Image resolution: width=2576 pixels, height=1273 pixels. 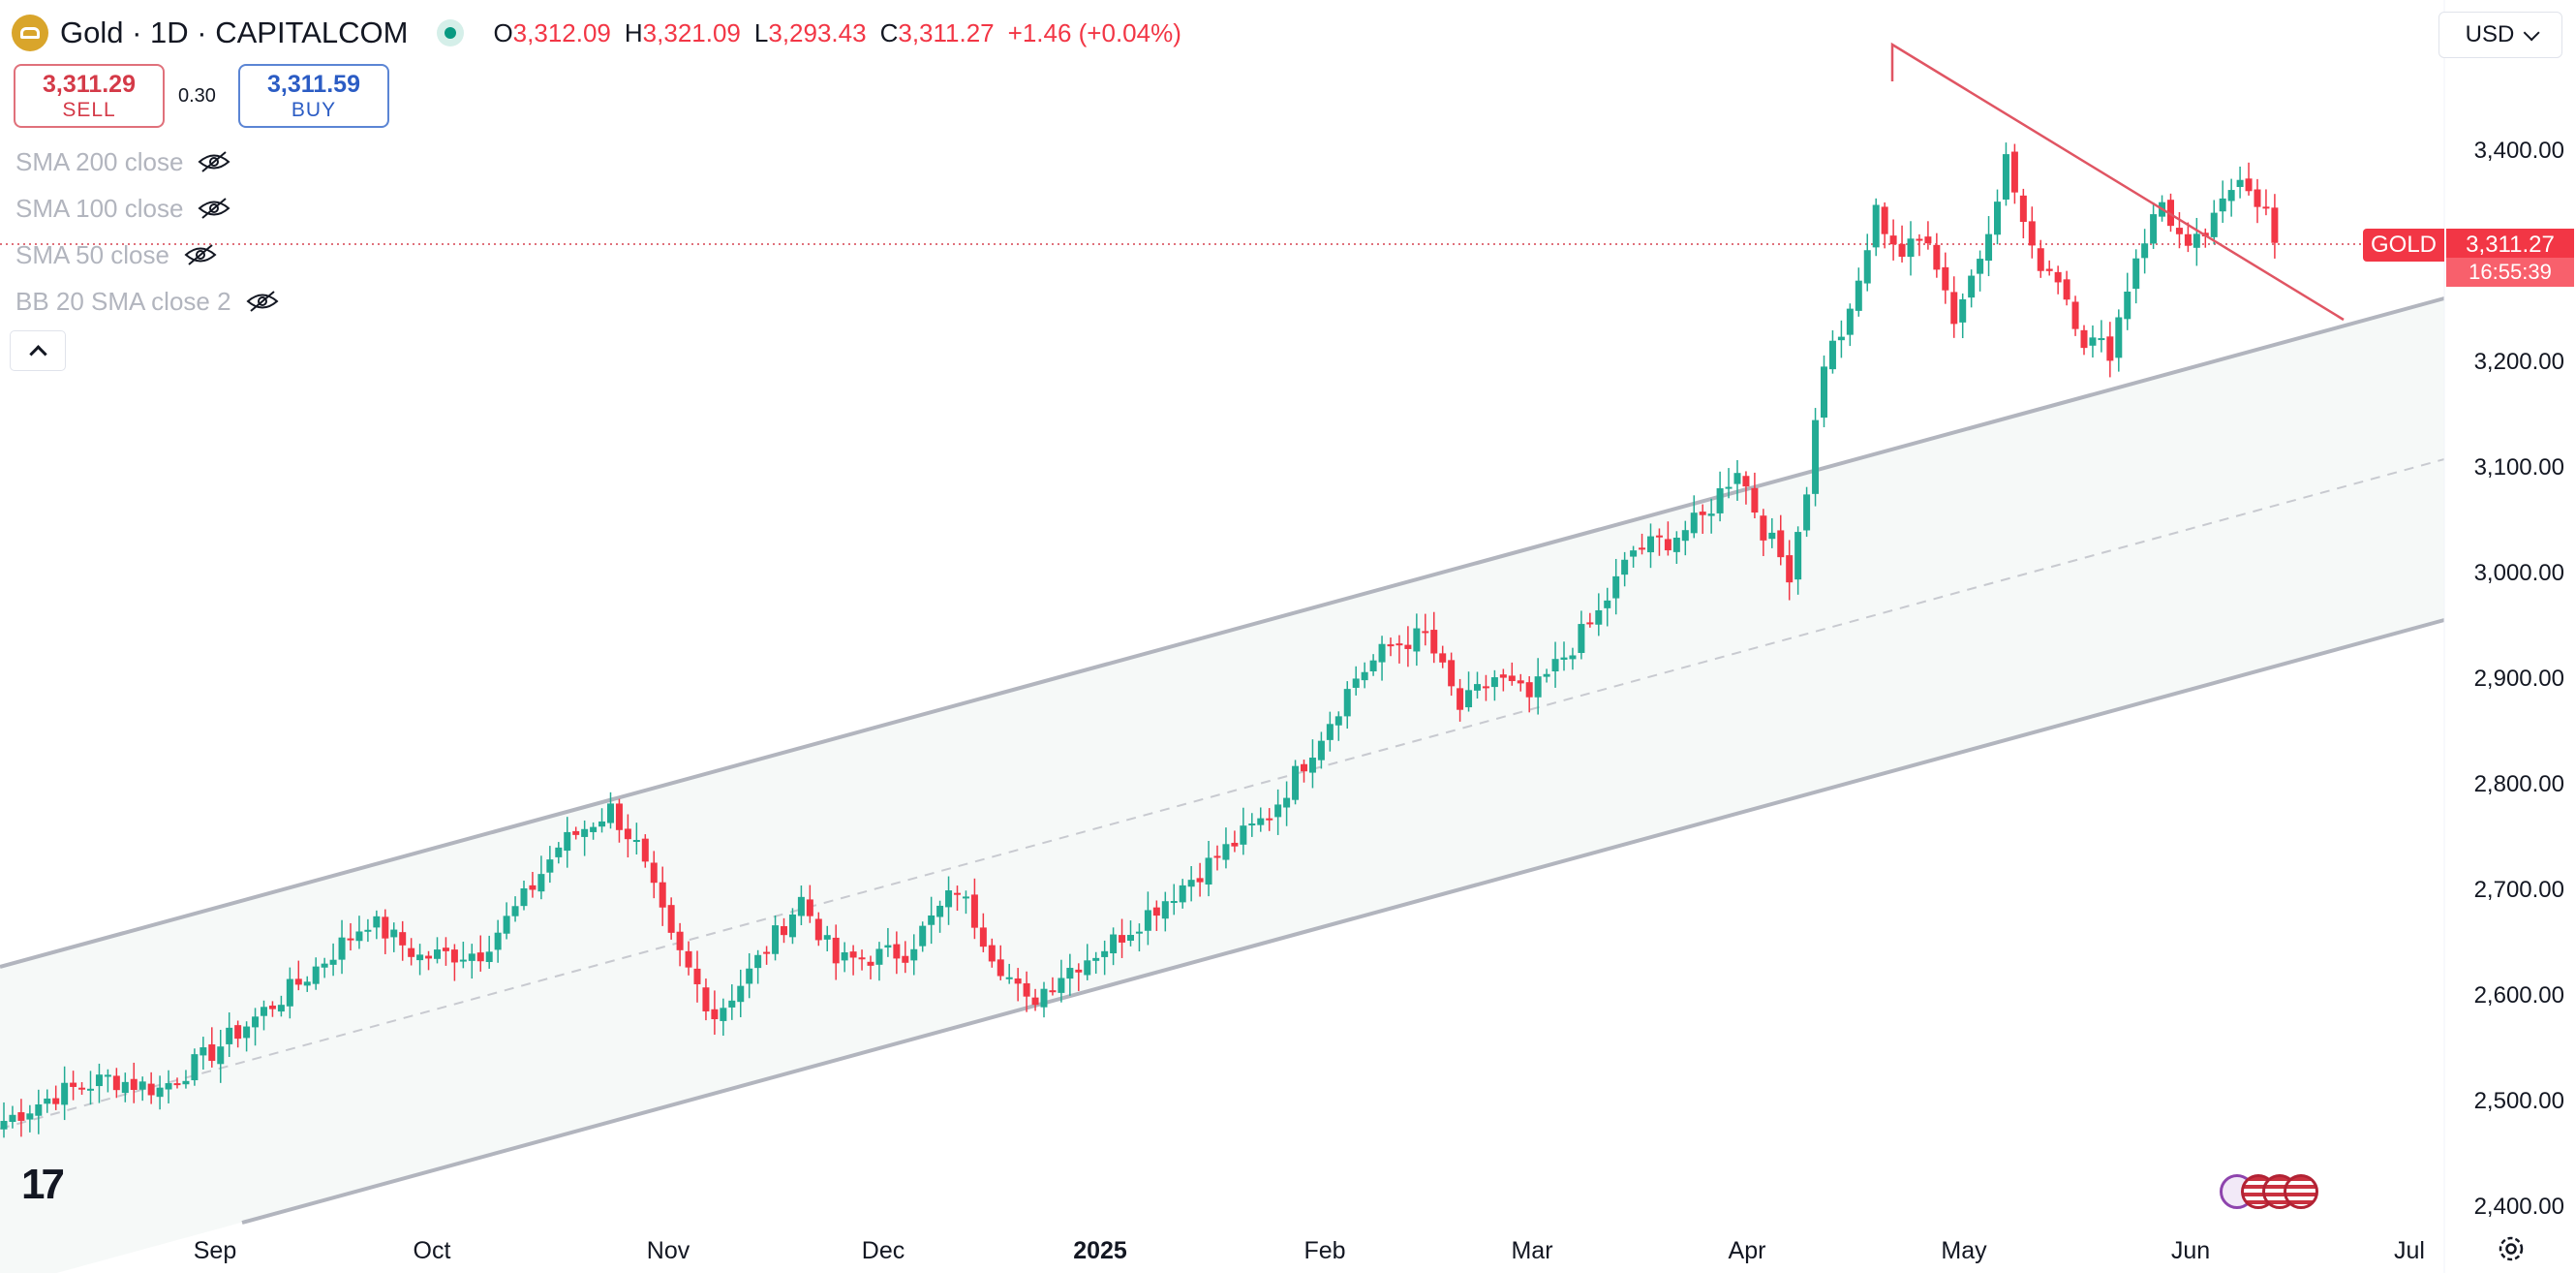 What do you see at coordinates (2301, 1191) in the screenshot?
I see `us-flag-icon` at bounding box center [2301, 1191].